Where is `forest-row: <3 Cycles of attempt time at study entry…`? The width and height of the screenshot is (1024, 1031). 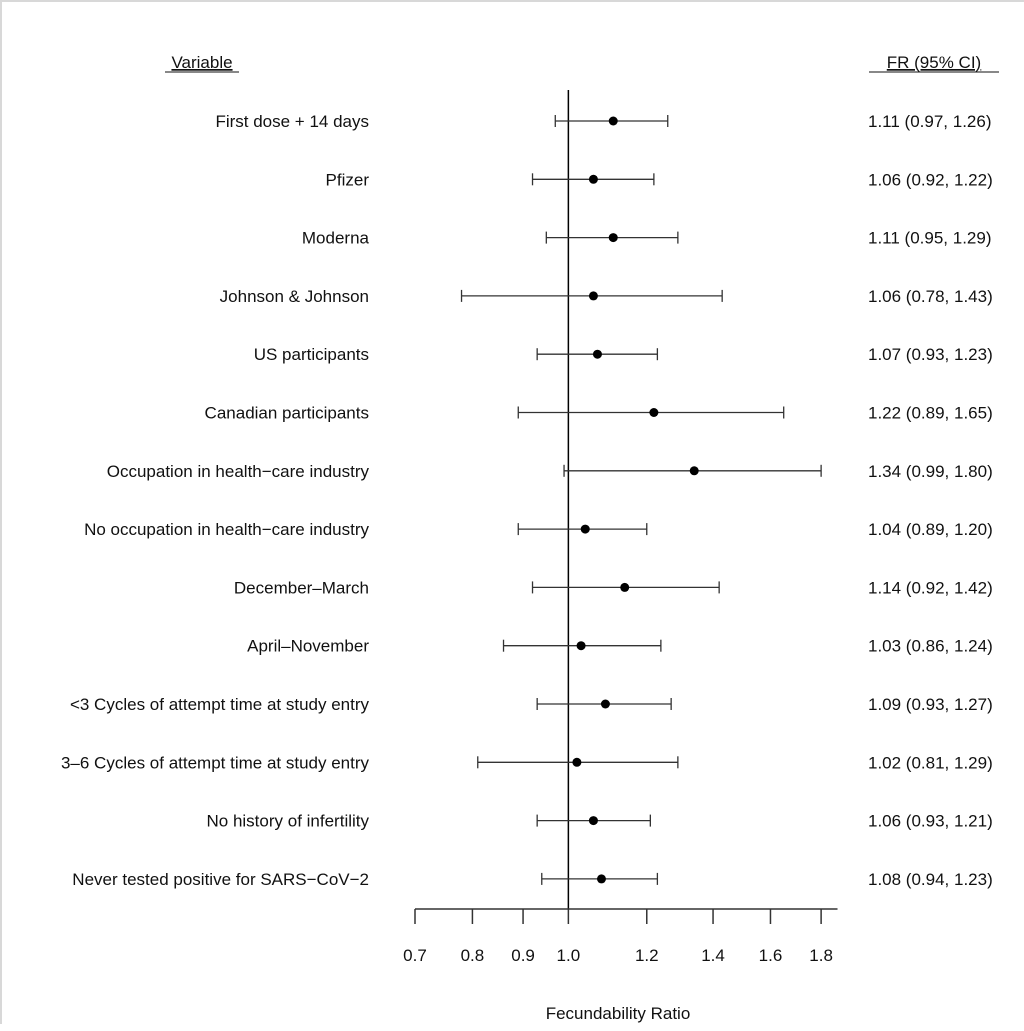
forest-row: <3 Cycles of attempt time at study entry… is located at coordinates (531, 704).